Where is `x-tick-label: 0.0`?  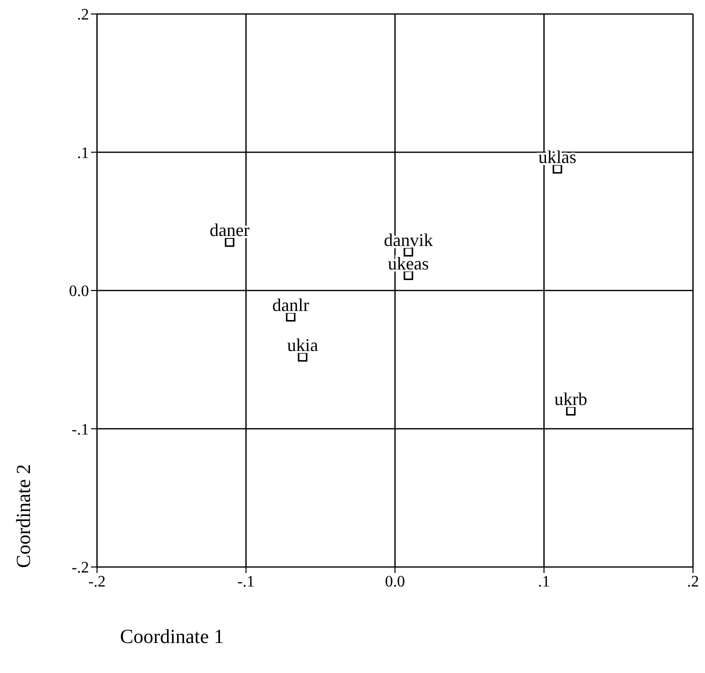 x-tick-label: 0.0 is located at coordinates (395, 581).